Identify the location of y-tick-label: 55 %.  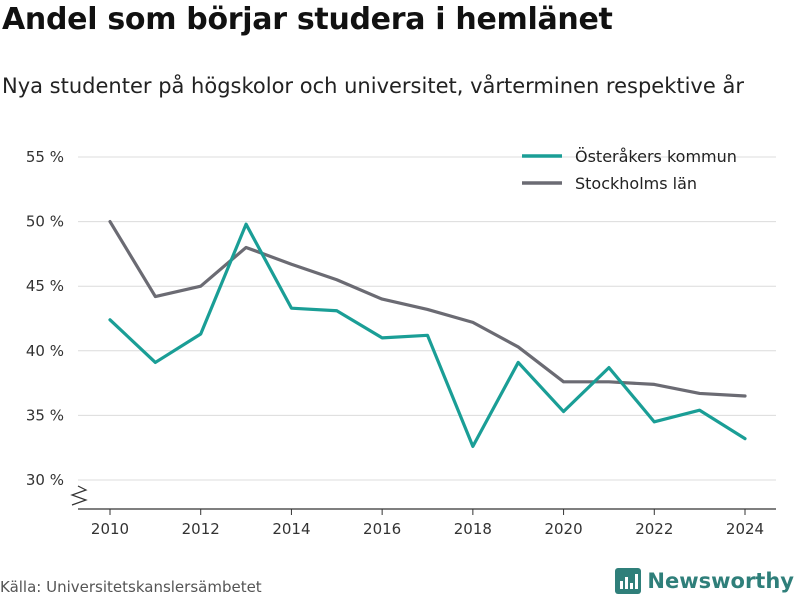
(45, 157).